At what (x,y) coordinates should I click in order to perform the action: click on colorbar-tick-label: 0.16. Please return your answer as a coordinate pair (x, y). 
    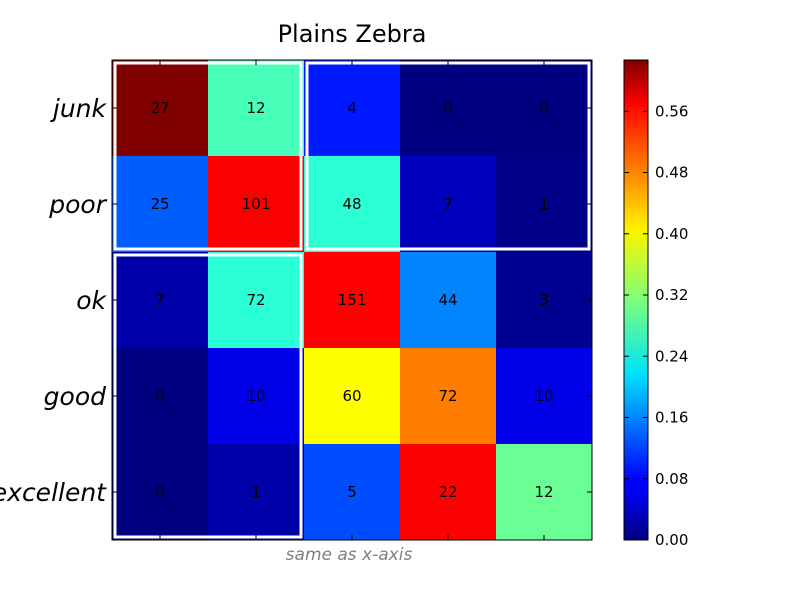
    Looking at the image, I should click on (671, 418).